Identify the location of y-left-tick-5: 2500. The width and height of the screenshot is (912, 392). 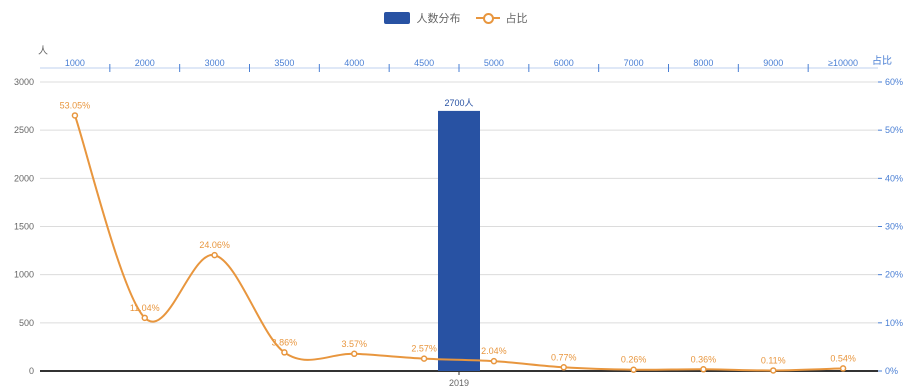
(24, 130).